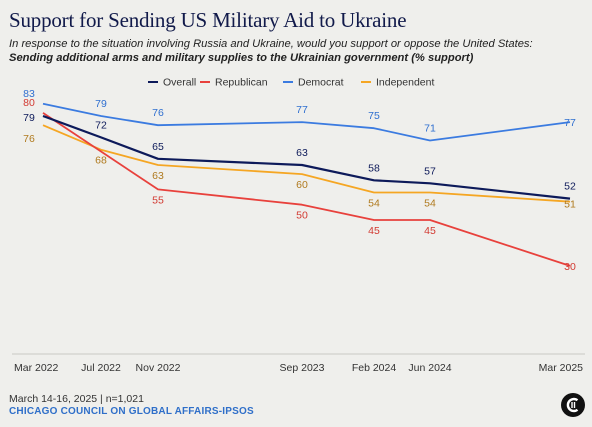  Describe the element at coordinates (158, 113) in the screenshot. I see `data-label-democrat: 76` at that location.